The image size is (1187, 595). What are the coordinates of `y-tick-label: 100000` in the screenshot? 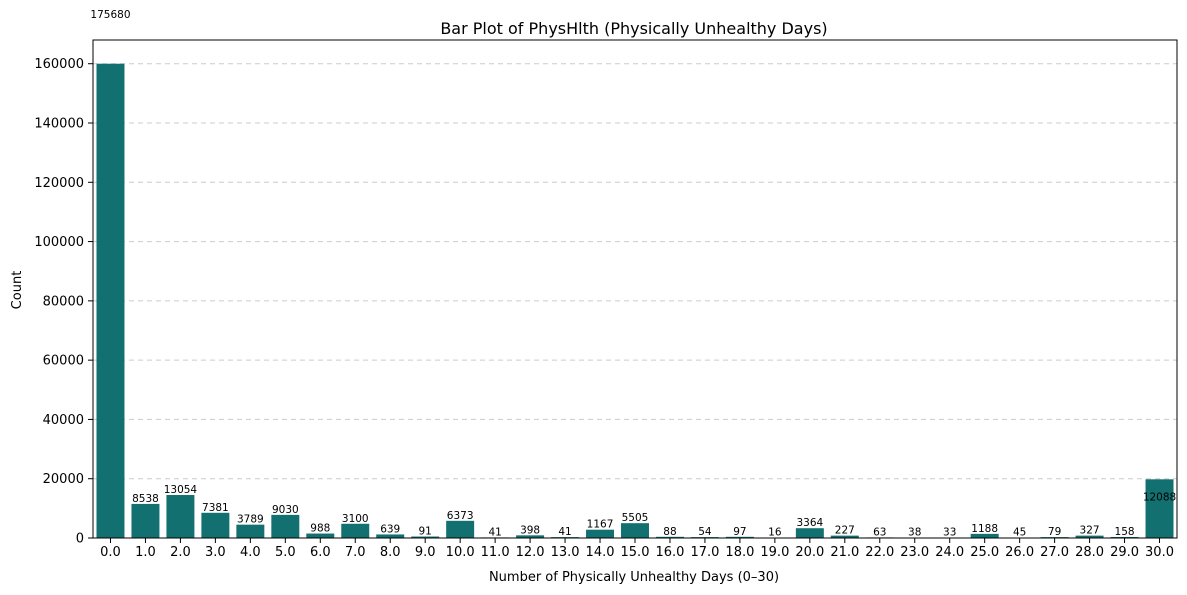 It's located at (59, 242).